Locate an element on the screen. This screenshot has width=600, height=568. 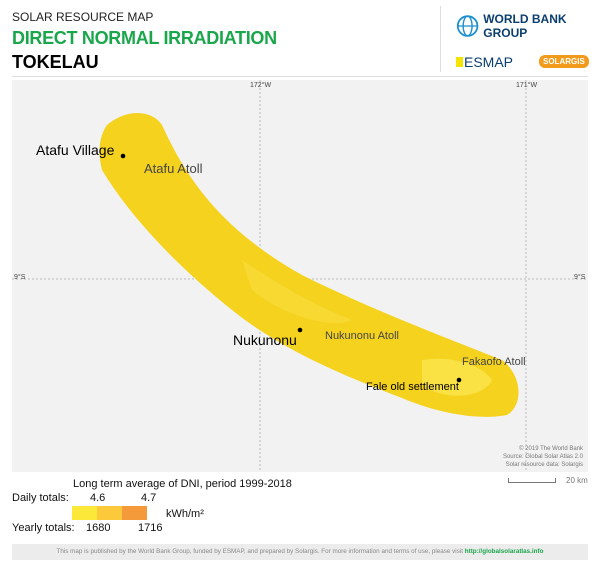
lon-label-171w: 171°W is located at coordinates (527, 85).